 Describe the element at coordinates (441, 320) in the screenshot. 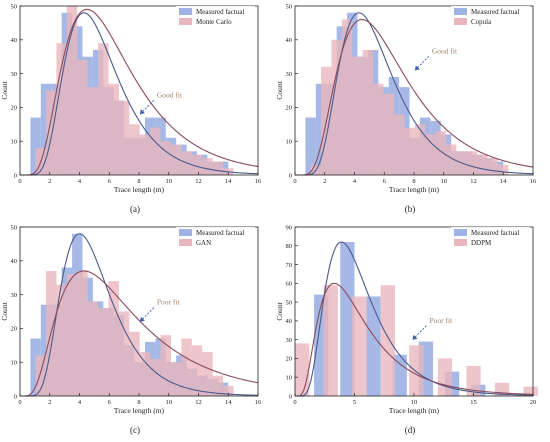

I see `annotation-text: Poor fit` at that location.